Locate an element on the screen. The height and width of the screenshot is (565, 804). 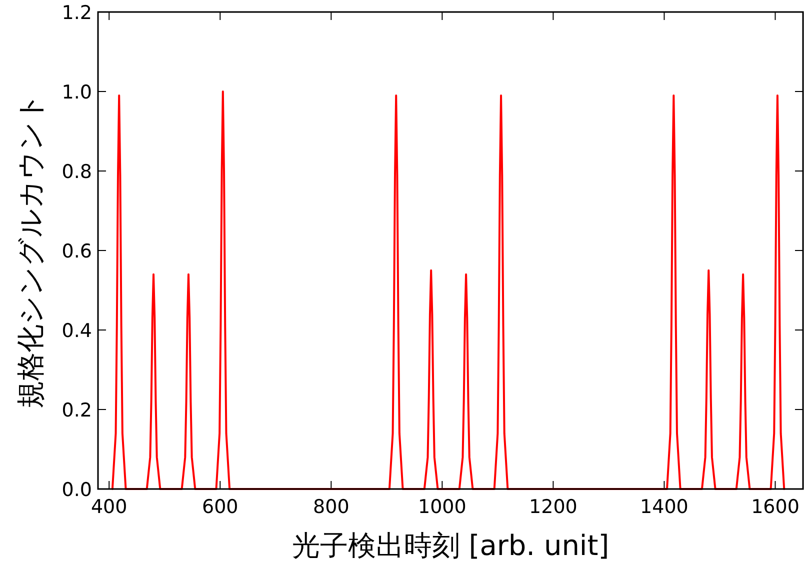
x-axis-title: 光子検出時刻 [arb. unit] is located at coordinates (451, 545).